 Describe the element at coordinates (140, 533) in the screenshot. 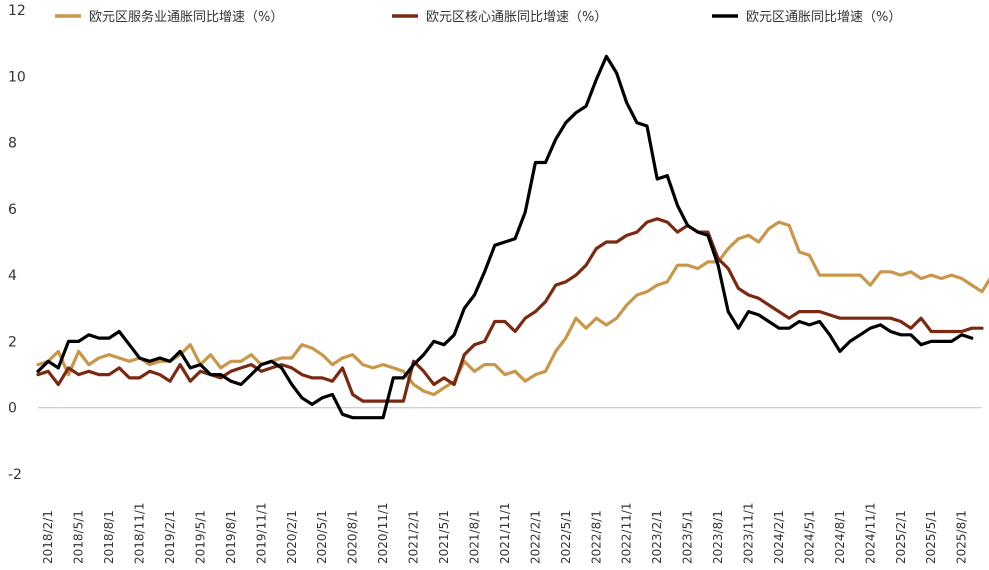

I see `x-tick-label: 2018/11/1` at that location.